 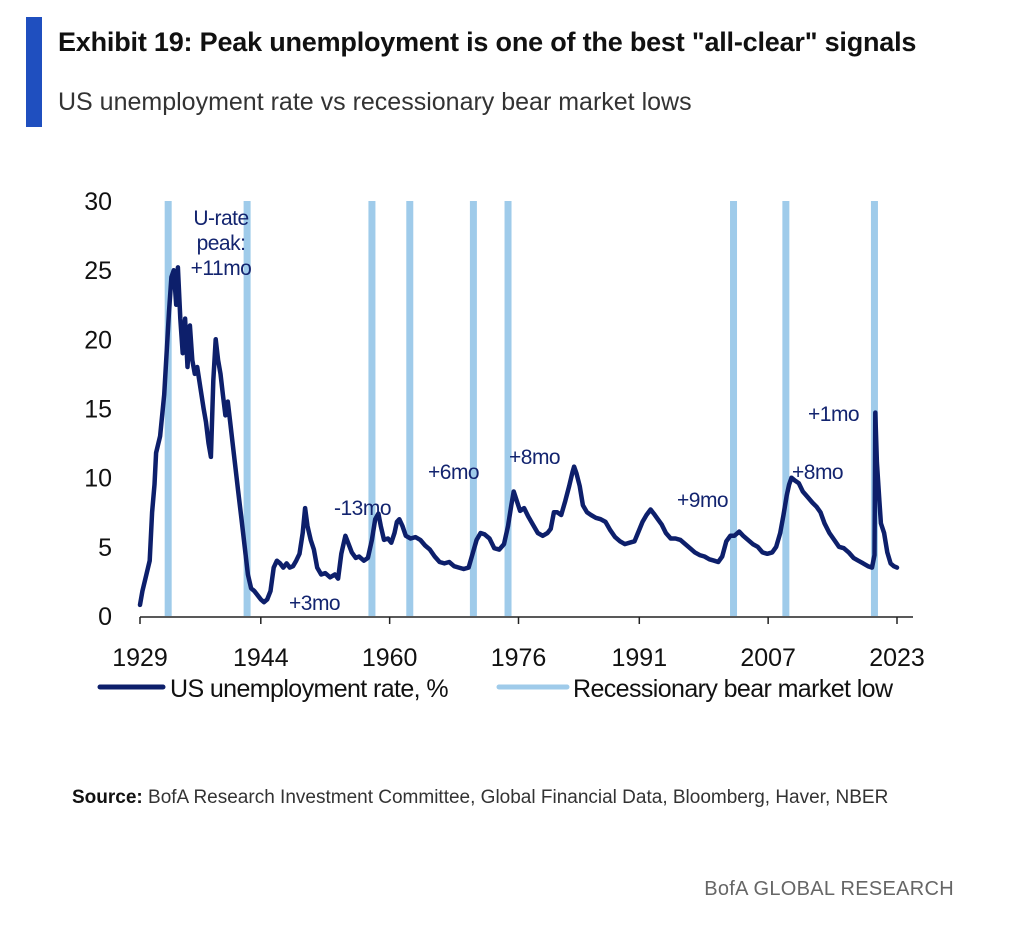 What do you see at coordinates (519, 658) in the screenshot?
I see `x-tick-label: 1976` at bounding box center [519, 658].